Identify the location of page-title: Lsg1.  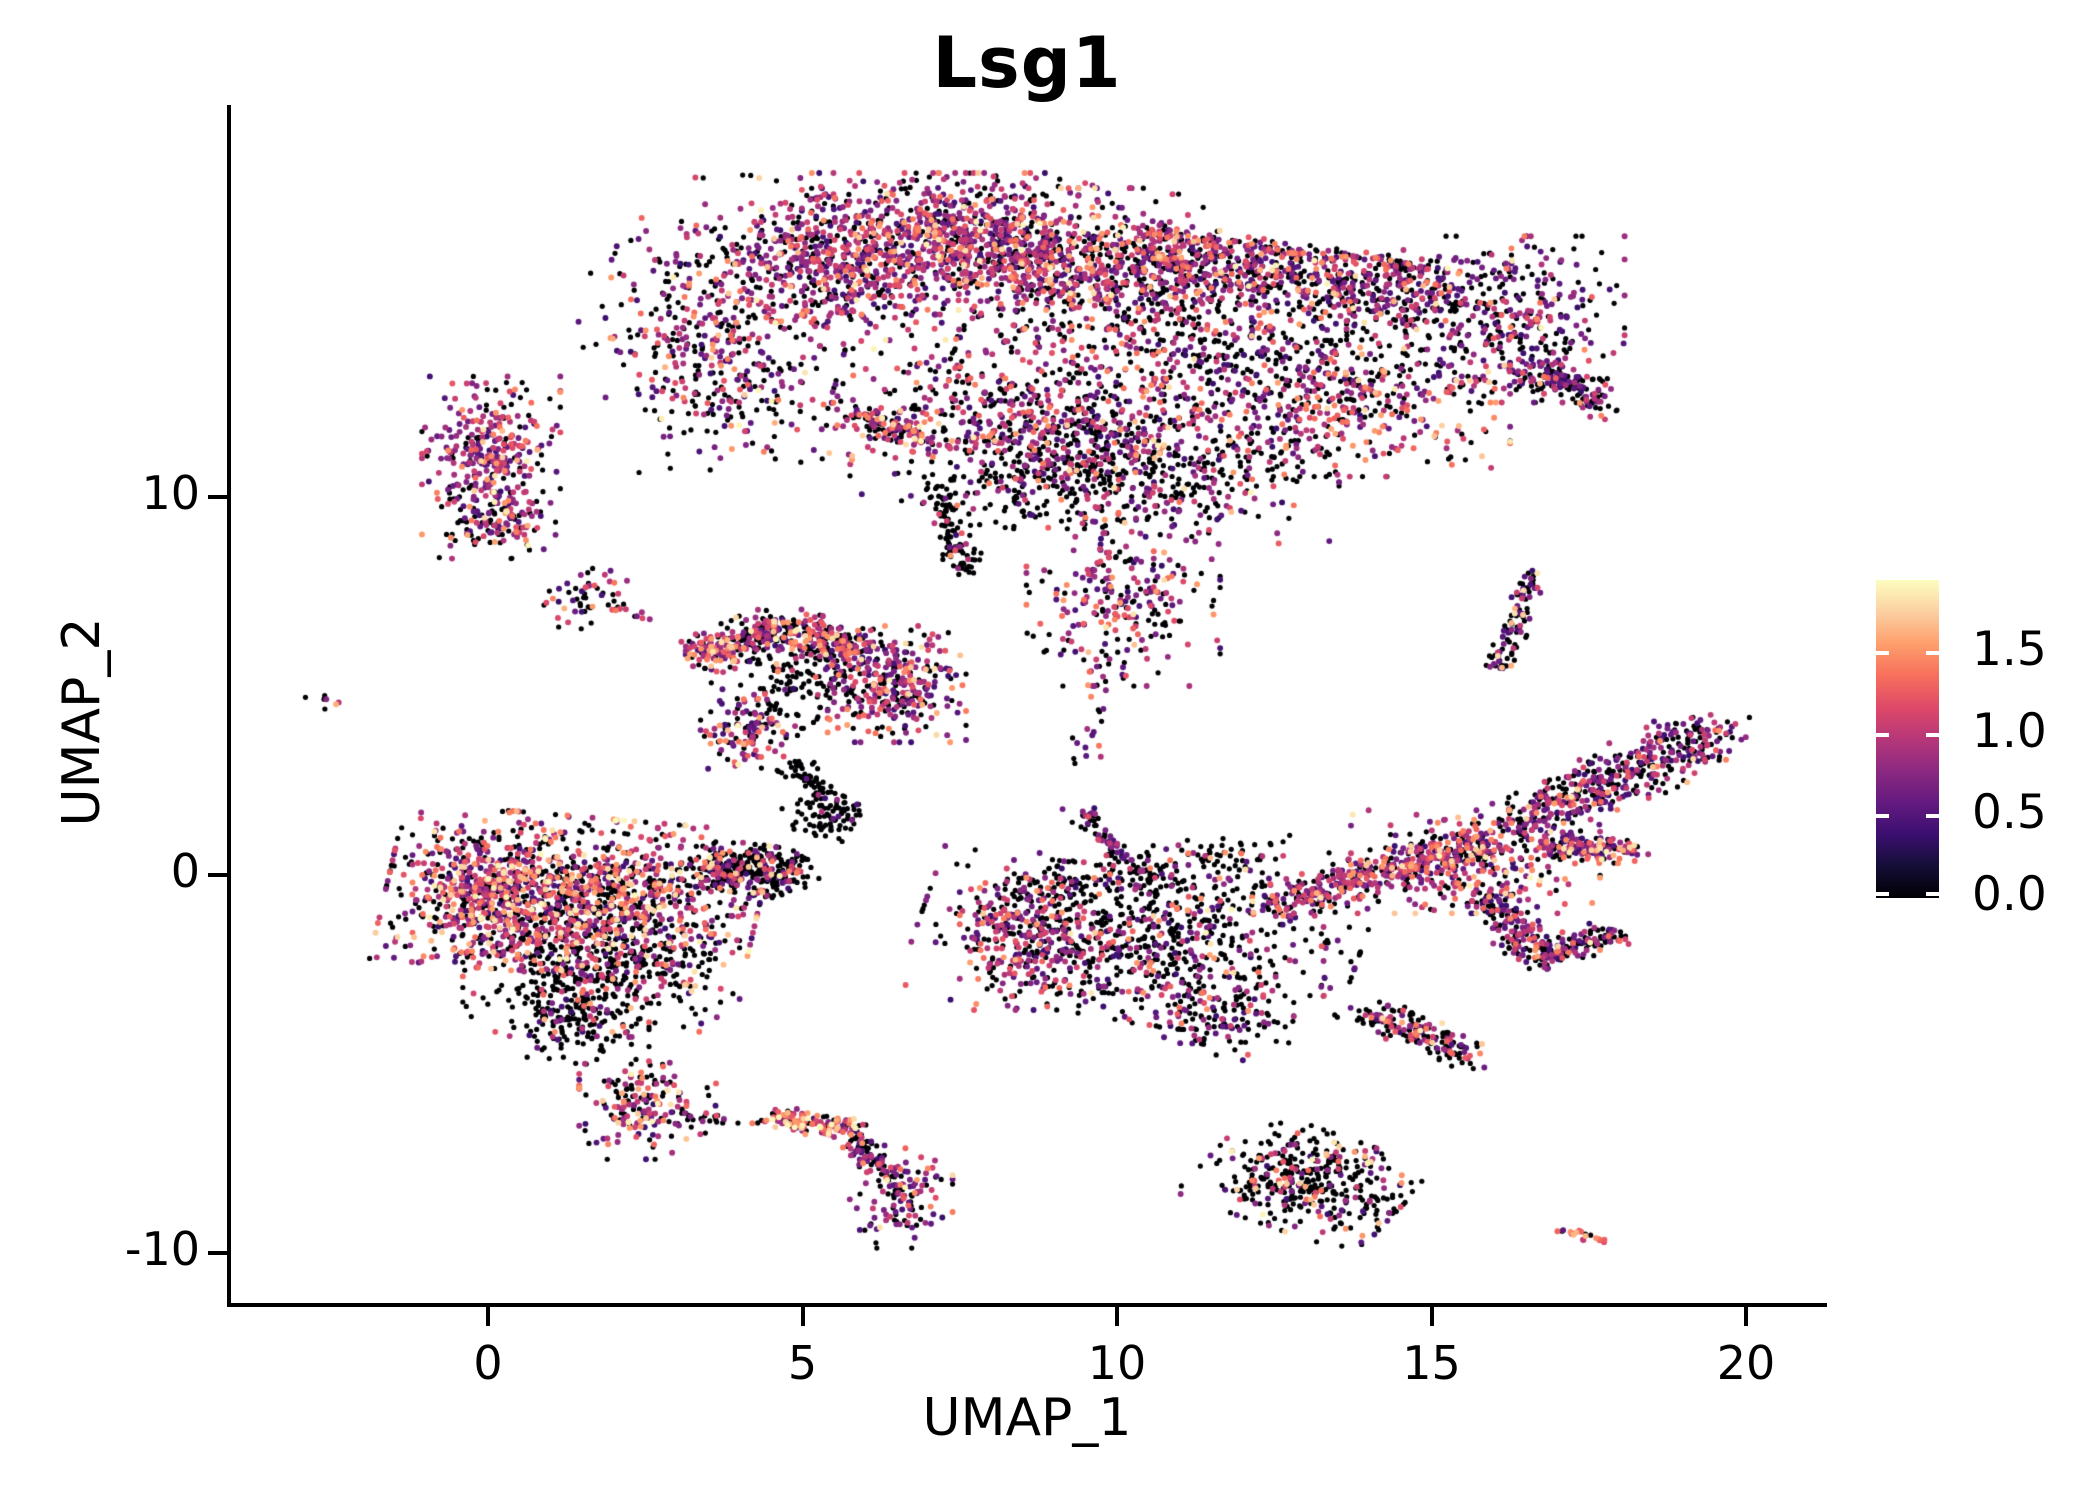
(1027, 63).